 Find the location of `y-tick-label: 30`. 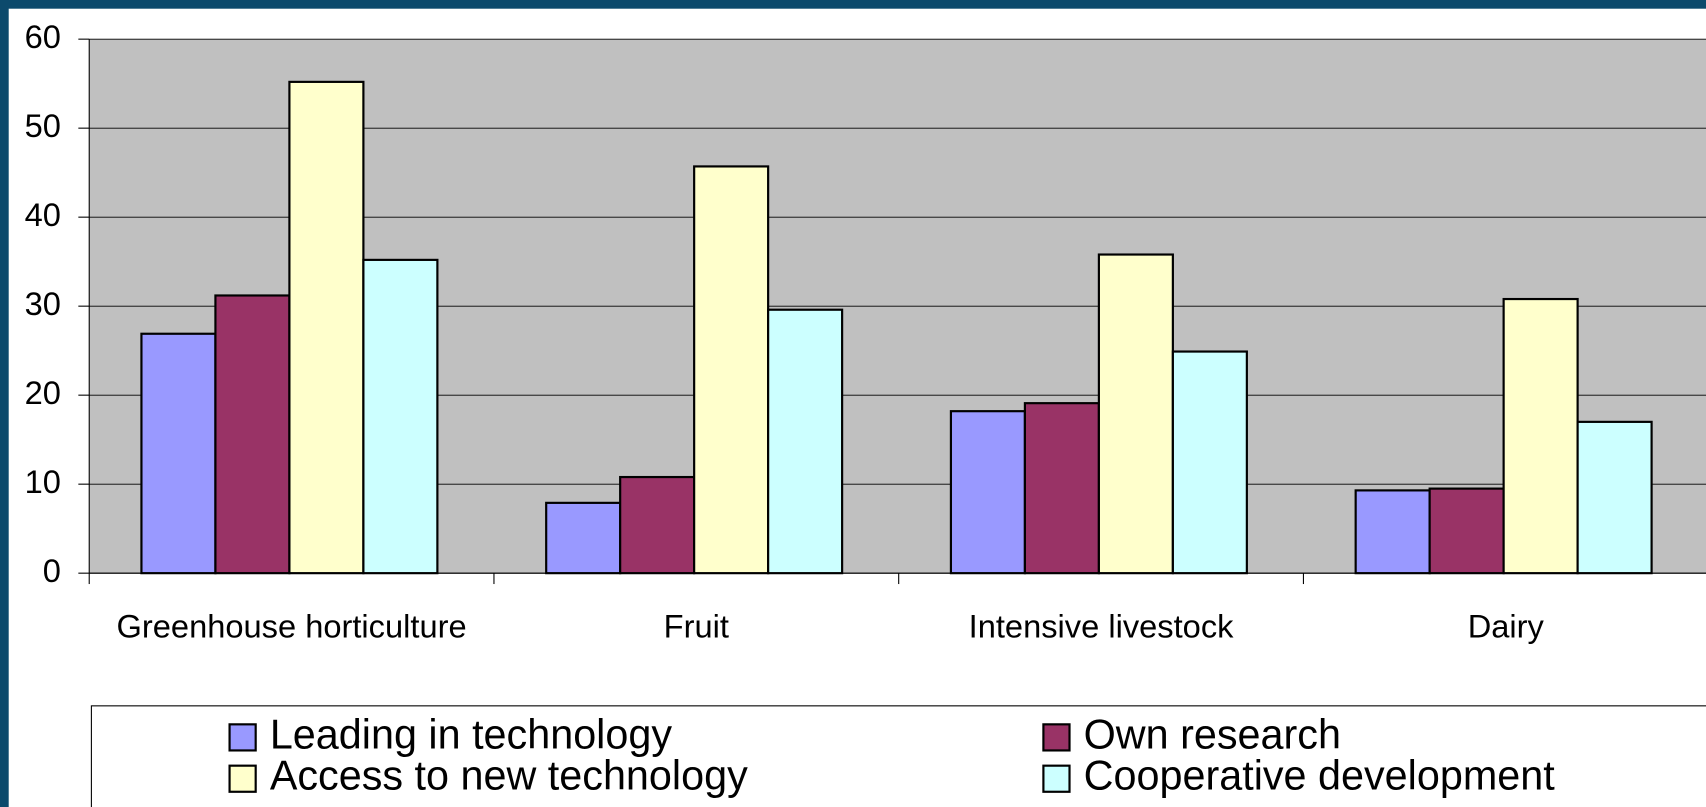

y-tick-label: 30 is located at coordinates (43, 303).